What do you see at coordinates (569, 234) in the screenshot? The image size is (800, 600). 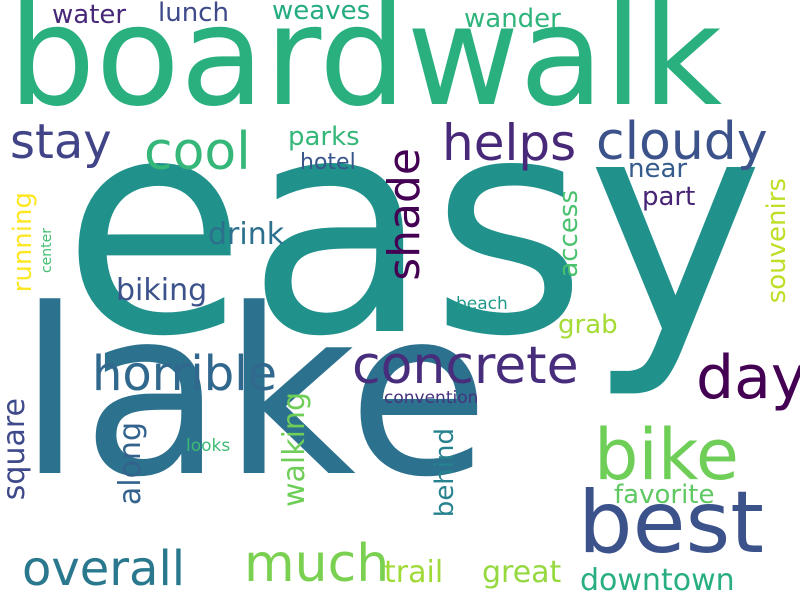 I see `word-access: access` at bounding box center [569, 234].